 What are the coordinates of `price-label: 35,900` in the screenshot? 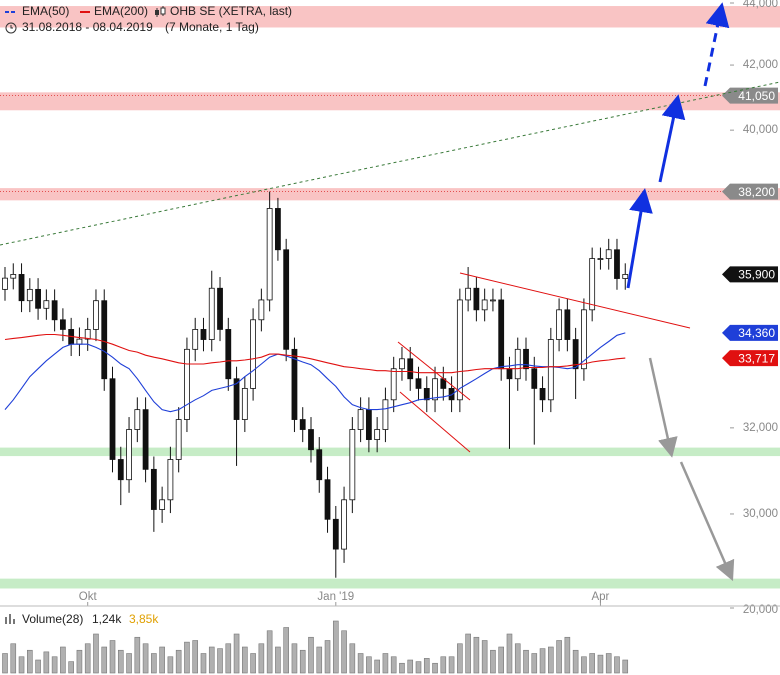 It's located at (756, 275).